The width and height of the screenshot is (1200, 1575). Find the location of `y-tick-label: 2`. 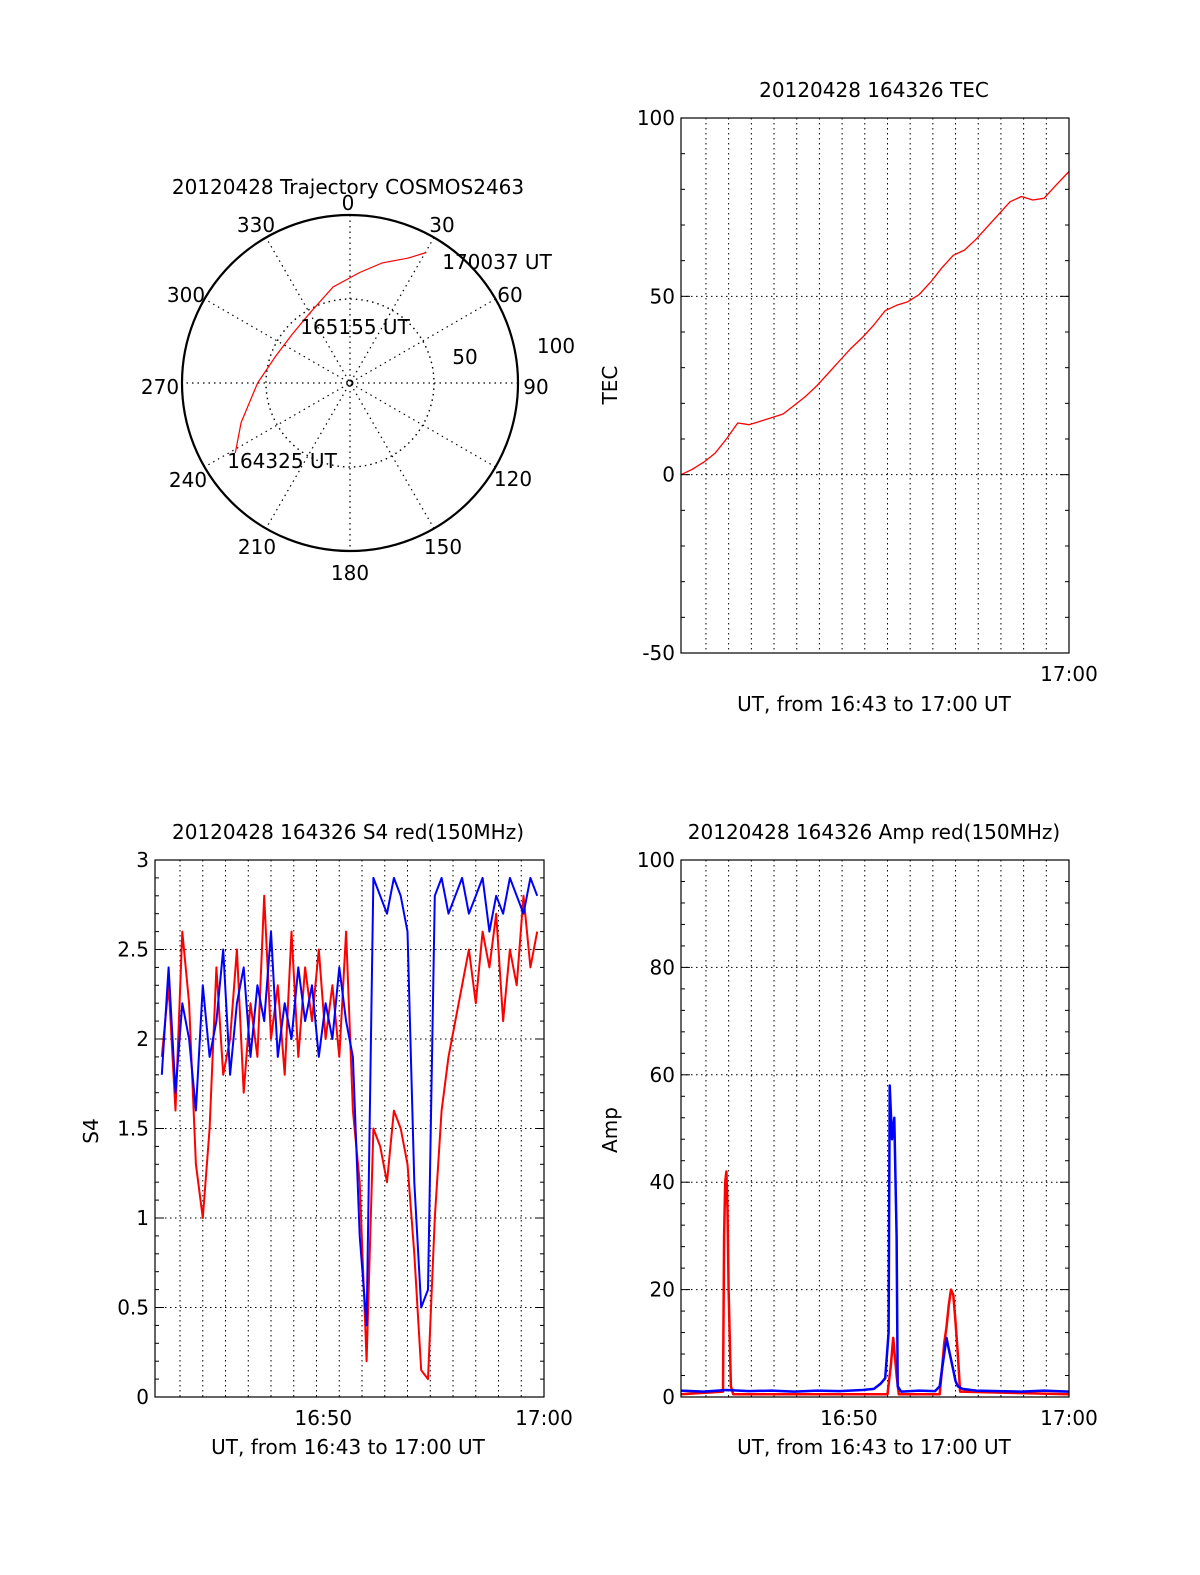

y-tick-label: 2 is located at coordinates (142, 1039).